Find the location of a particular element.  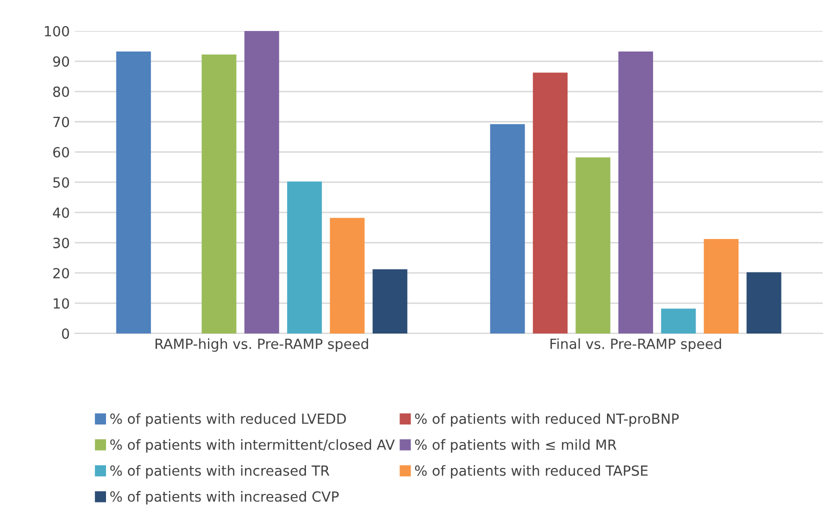

y-tick-label: 70 is located at coordinates (61, 122).